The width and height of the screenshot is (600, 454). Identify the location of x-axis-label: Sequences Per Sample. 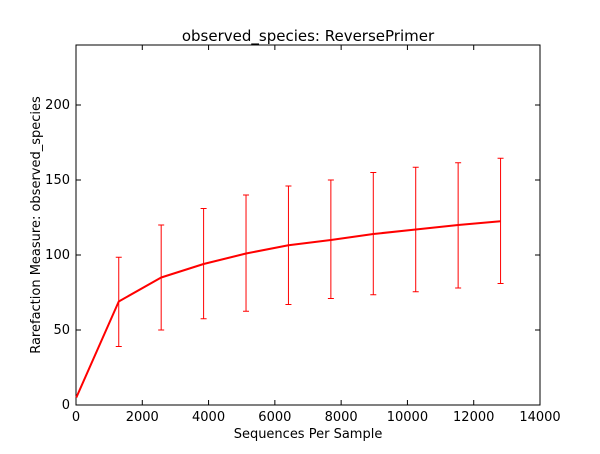
(308, 434).